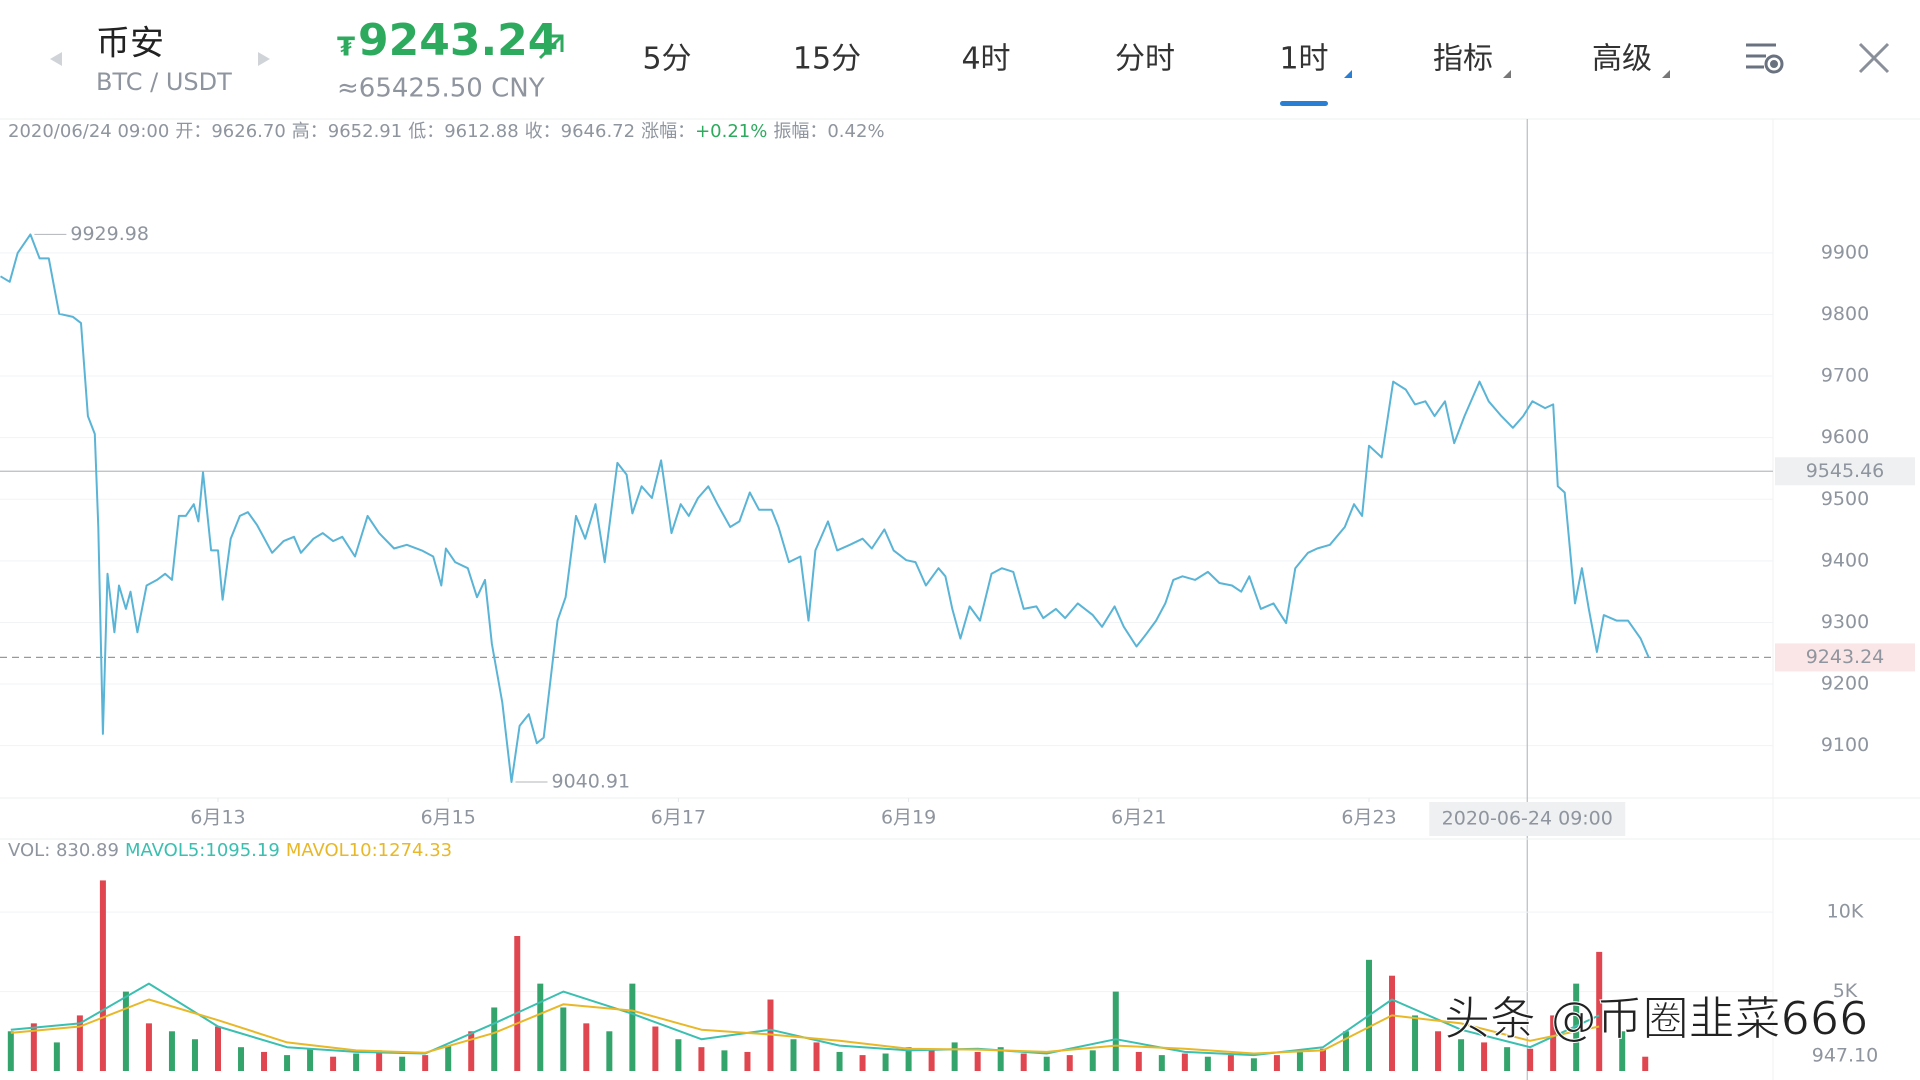 This screenshot has width=1920, height=1080. What do you see at coordinates (827, 59) in the screenshot?
I see `tab: 15分` at bounding box center [827, 59].